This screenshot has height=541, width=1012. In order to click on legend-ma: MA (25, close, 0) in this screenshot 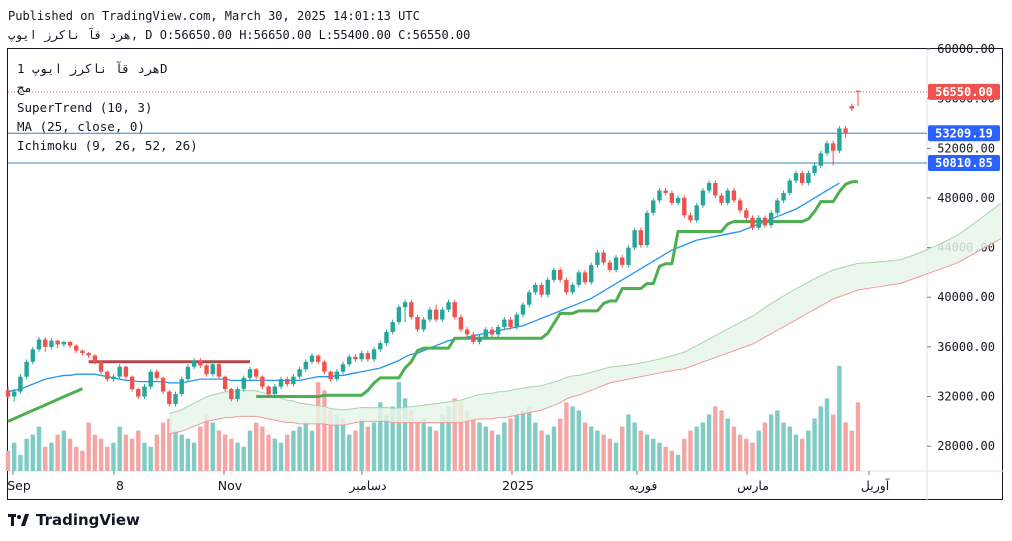, I will do `click(81, 126)`.